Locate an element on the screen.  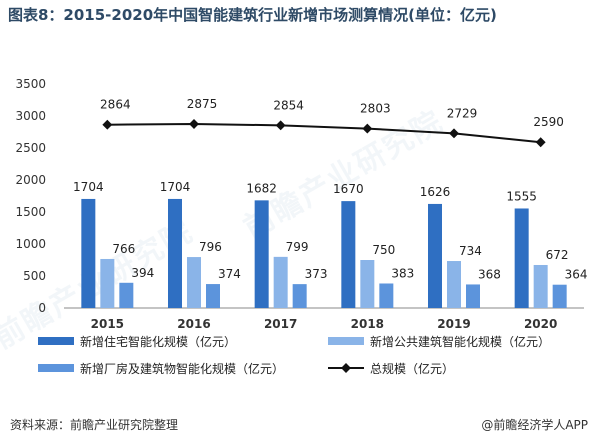
y-tick-label: 1000 is located at coordinates (30, 244).